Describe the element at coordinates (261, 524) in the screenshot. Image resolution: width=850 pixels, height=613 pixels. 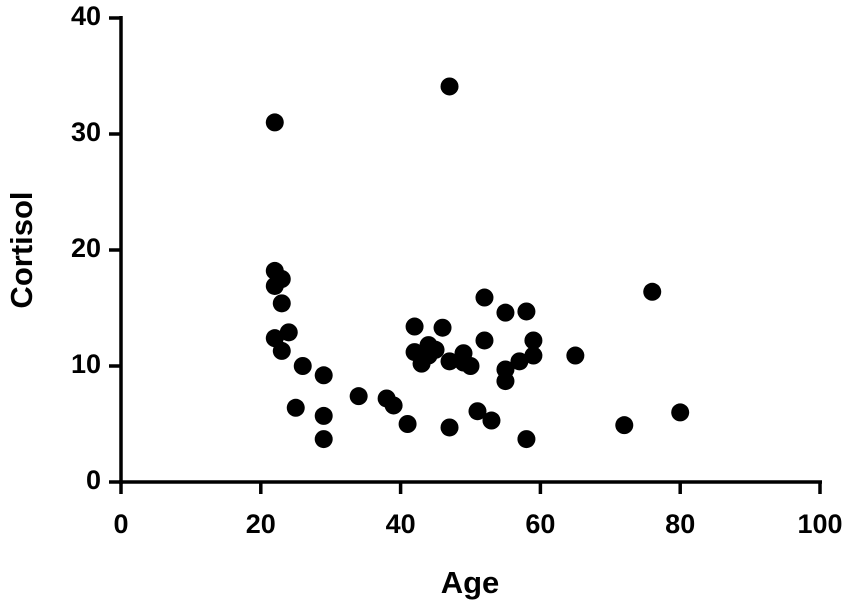
I see `x-tick-label: 20` at that location.